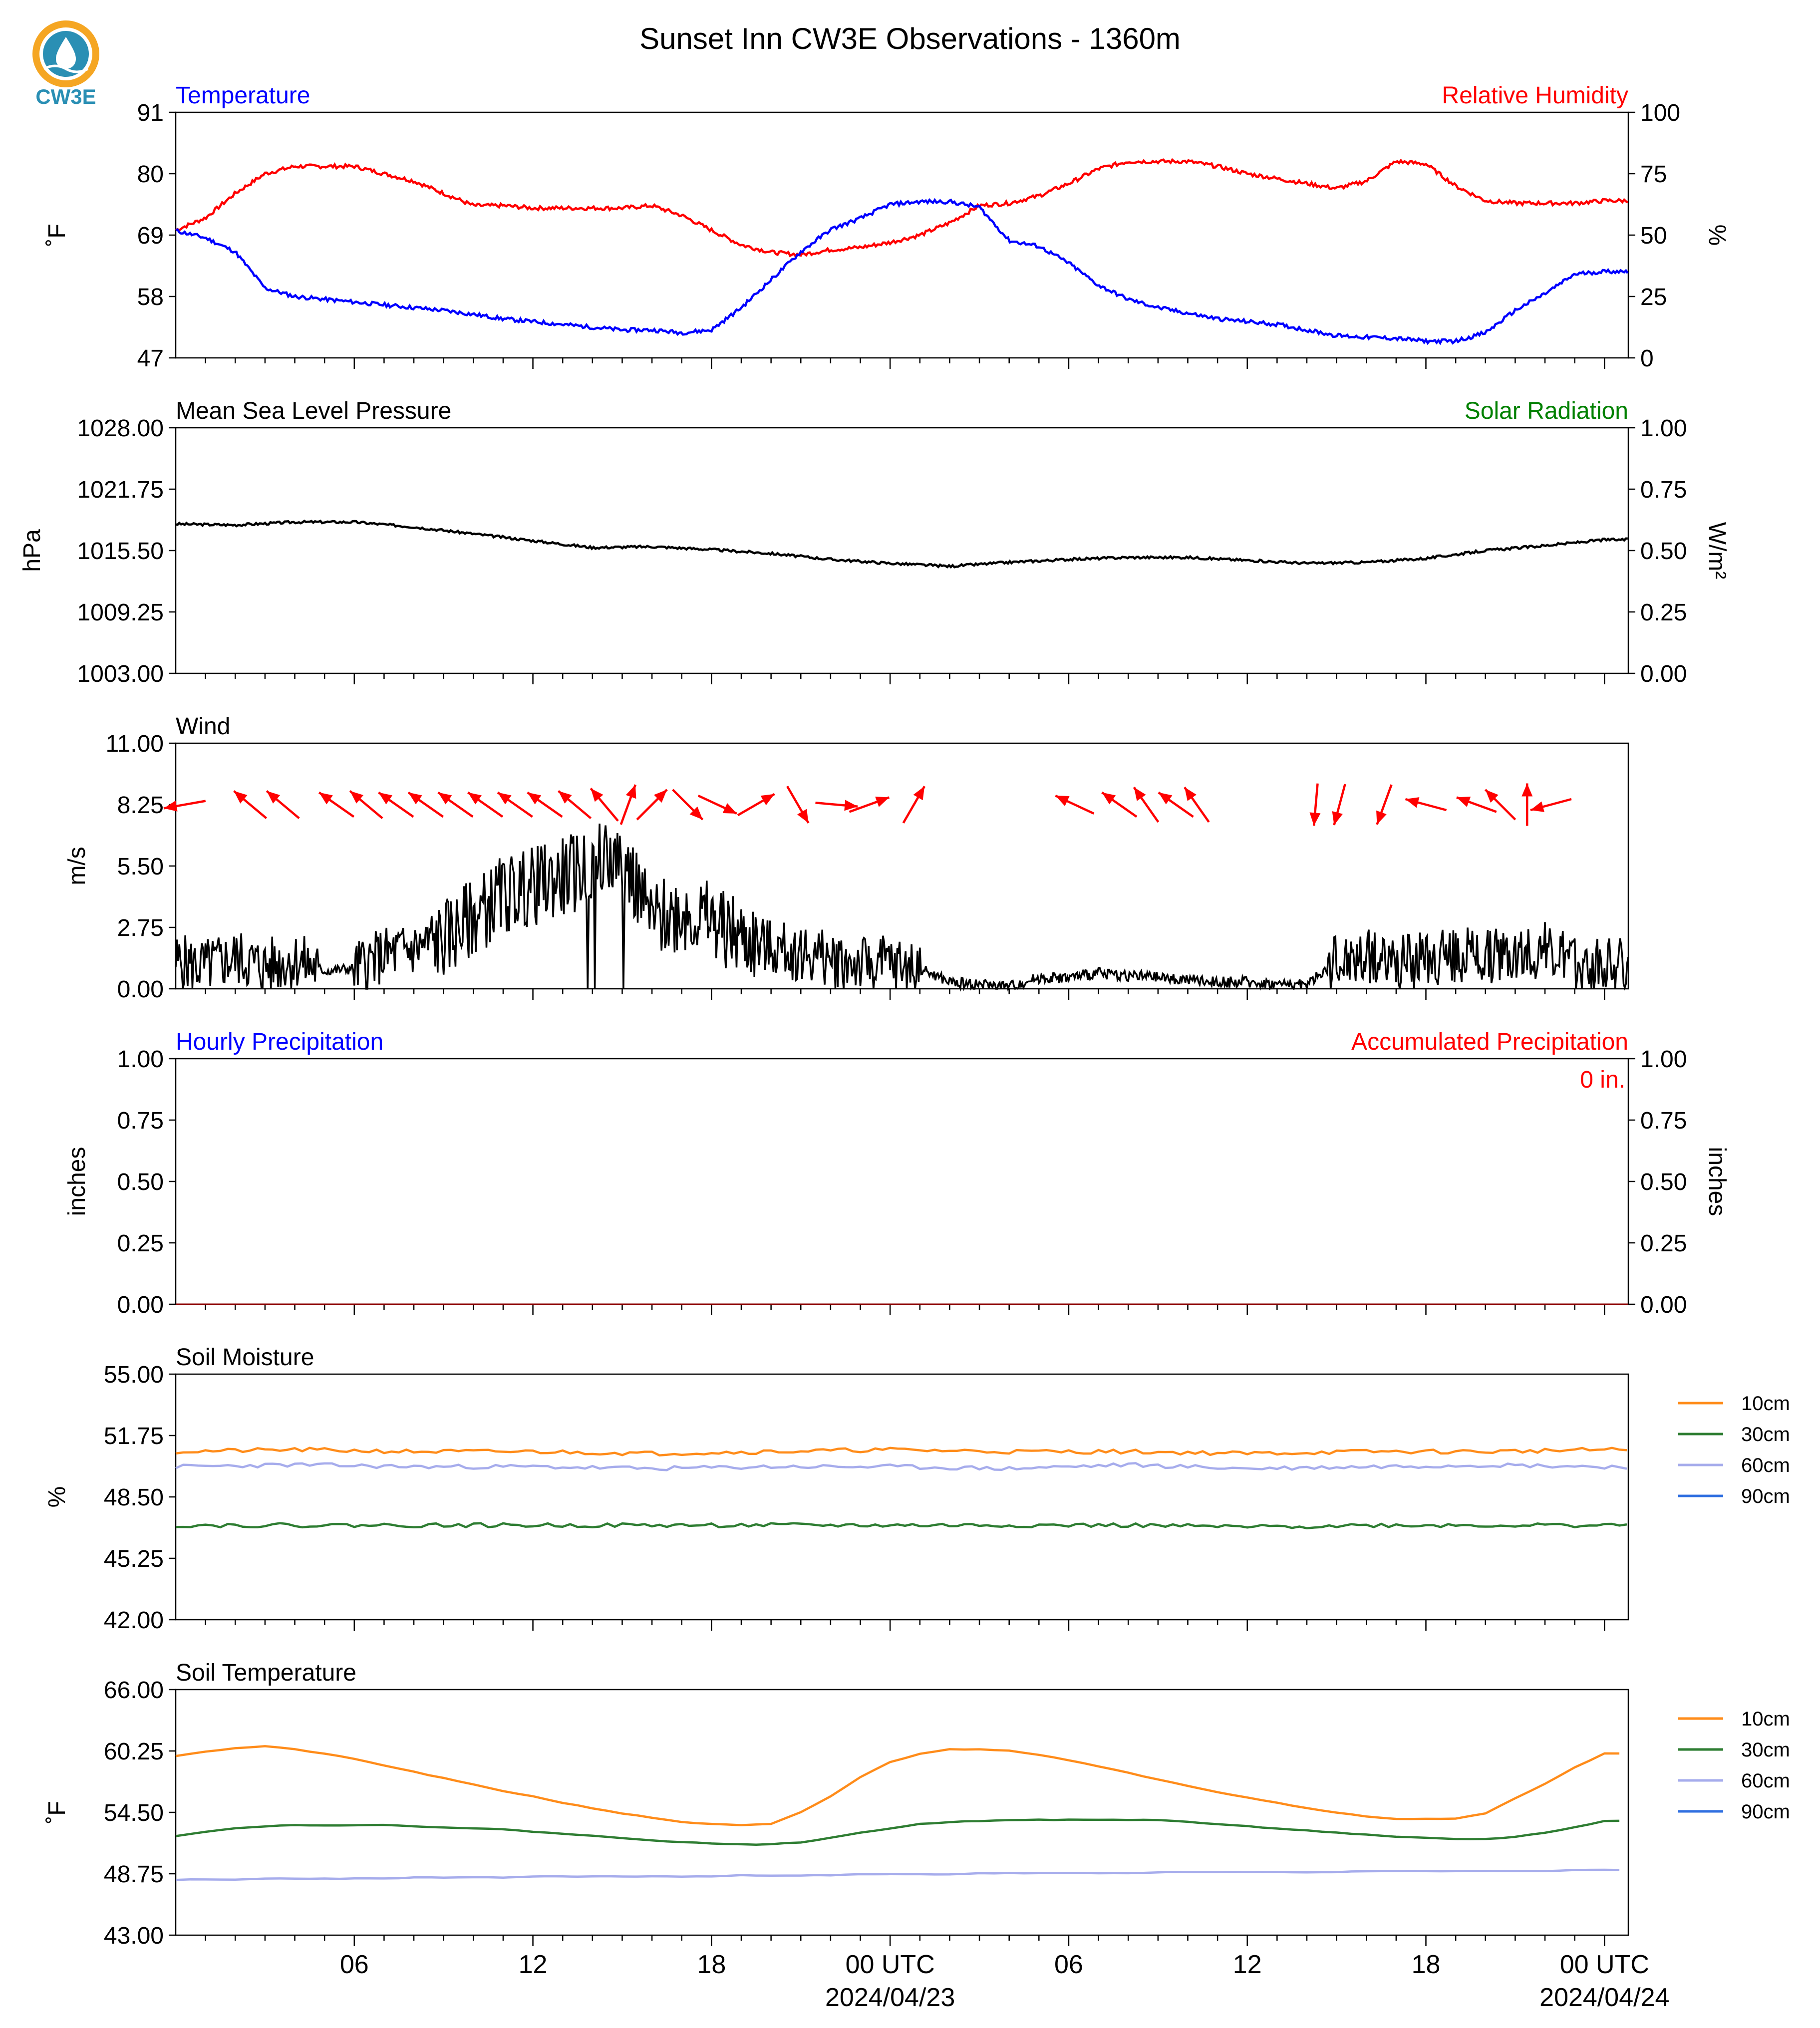  I want to click on y-tick-label-left: 1021.75, so click(120, 490).